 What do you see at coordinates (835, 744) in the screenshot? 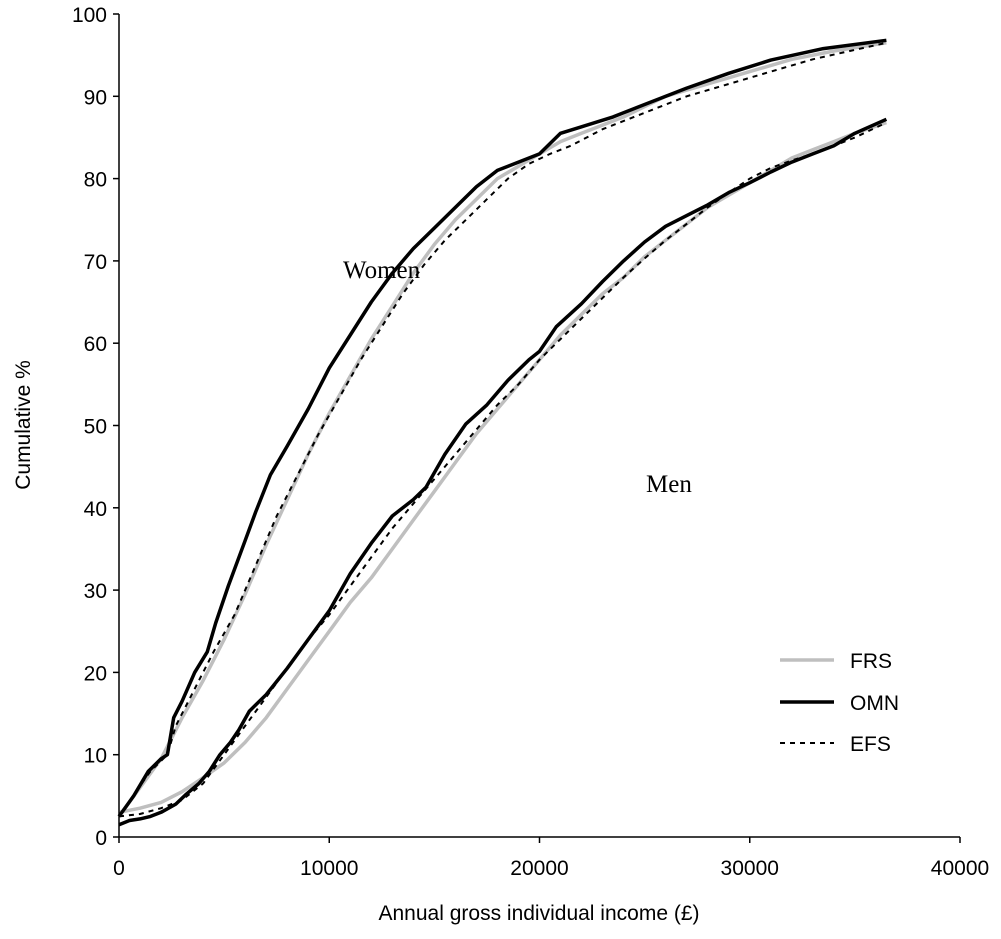
I see `legend-item-efs: EFS` at bounding box center [835, 744].